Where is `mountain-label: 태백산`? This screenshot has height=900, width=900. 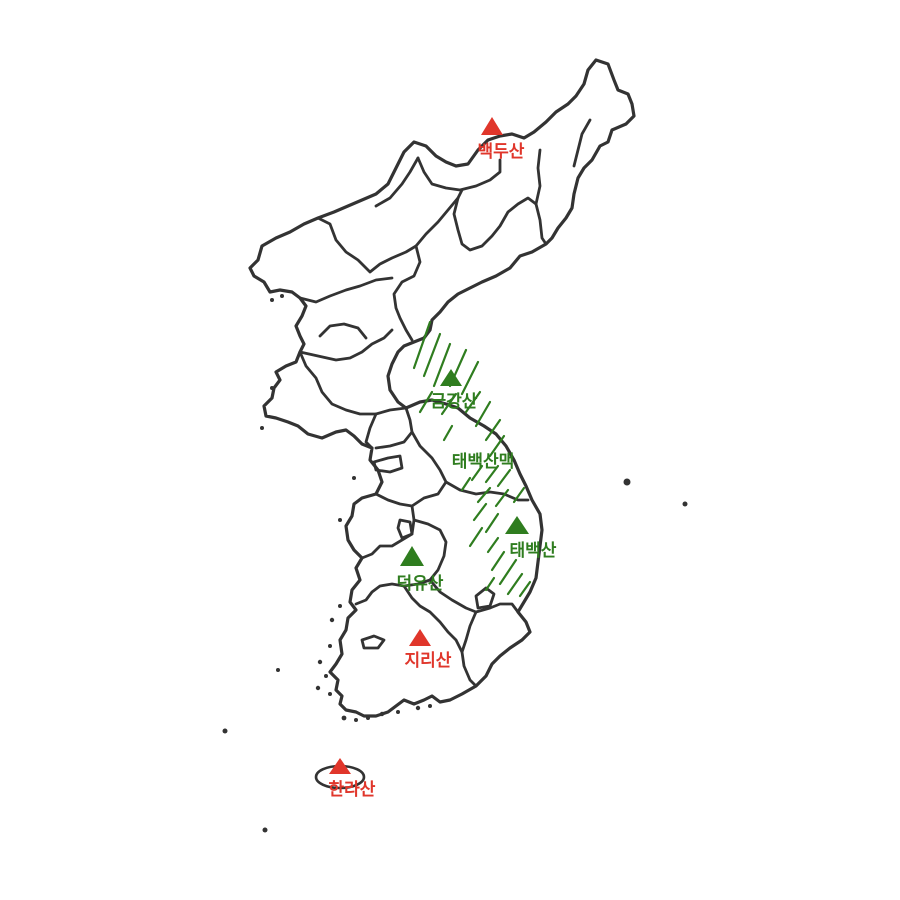 mountain-label: 태백산 is located at coordinates (533, 551).